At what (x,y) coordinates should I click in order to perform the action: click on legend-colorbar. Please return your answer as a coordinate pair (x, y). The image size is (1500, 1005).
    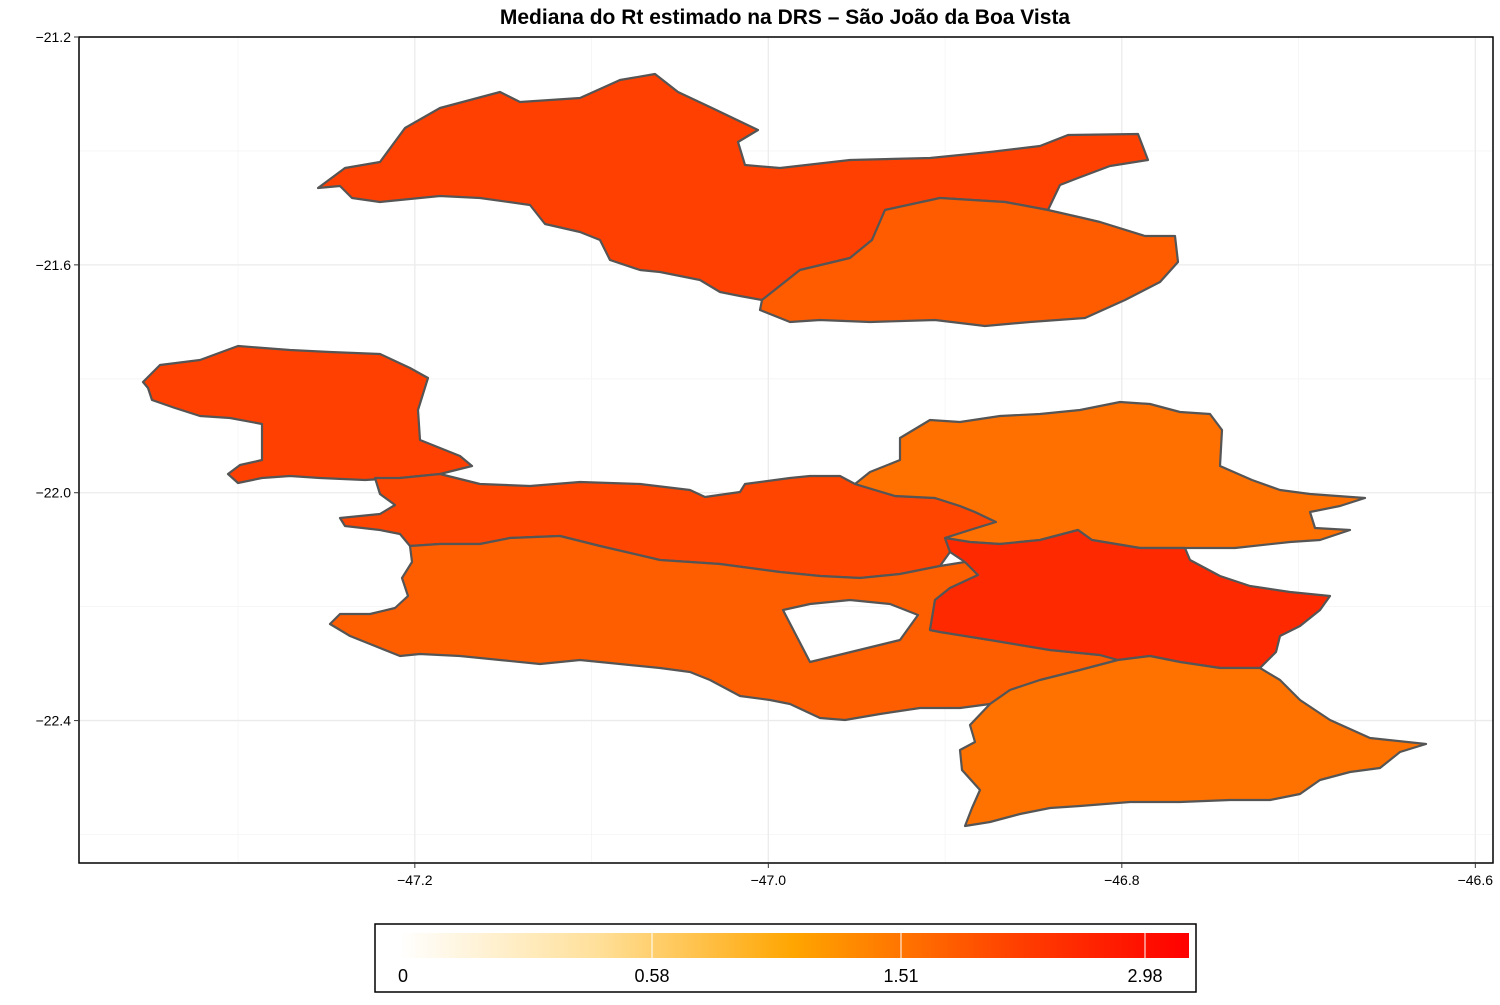
    Looking at the image, I should click on (794, 945).